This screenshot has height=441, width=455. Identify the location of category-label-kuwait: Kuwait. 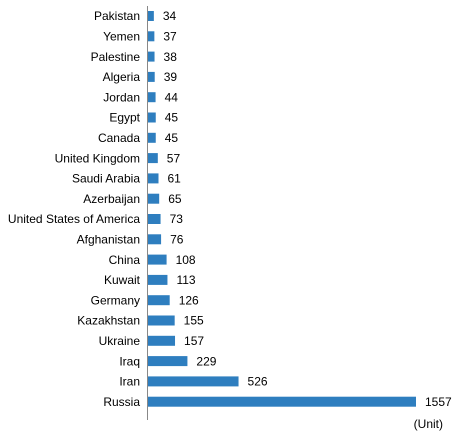
(122, 280).